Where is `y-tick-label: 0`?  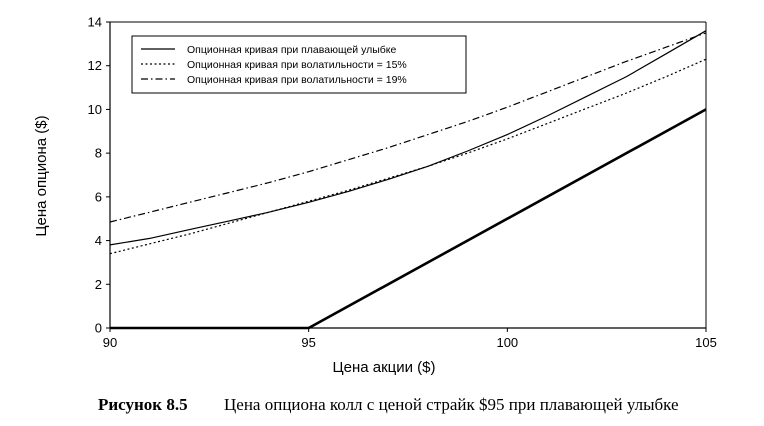
y-tick-label: 0 is located at coordinates (98, 328).